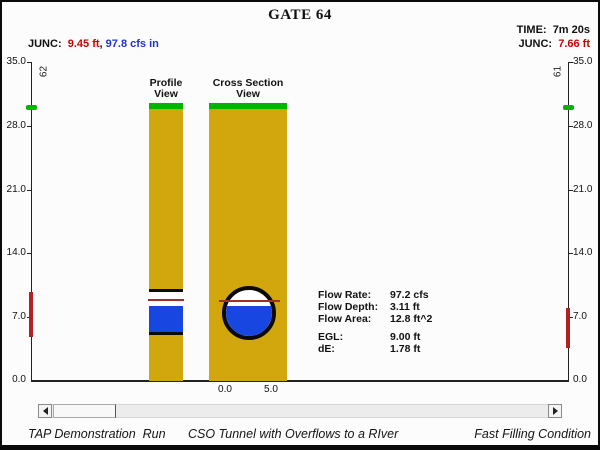 This screenshot has width=600, height=450. What do you see at coordinates (16, 125) in the screenshot?
I see `left-tick-label: 28.0` at bounding box center [16, 125].